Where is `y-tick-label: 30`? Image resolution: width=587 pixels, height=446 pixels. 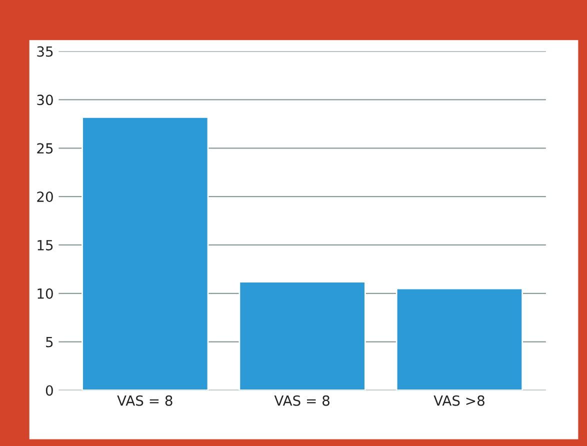 y-tick-label: 30 is located at coordinates (45, 100).